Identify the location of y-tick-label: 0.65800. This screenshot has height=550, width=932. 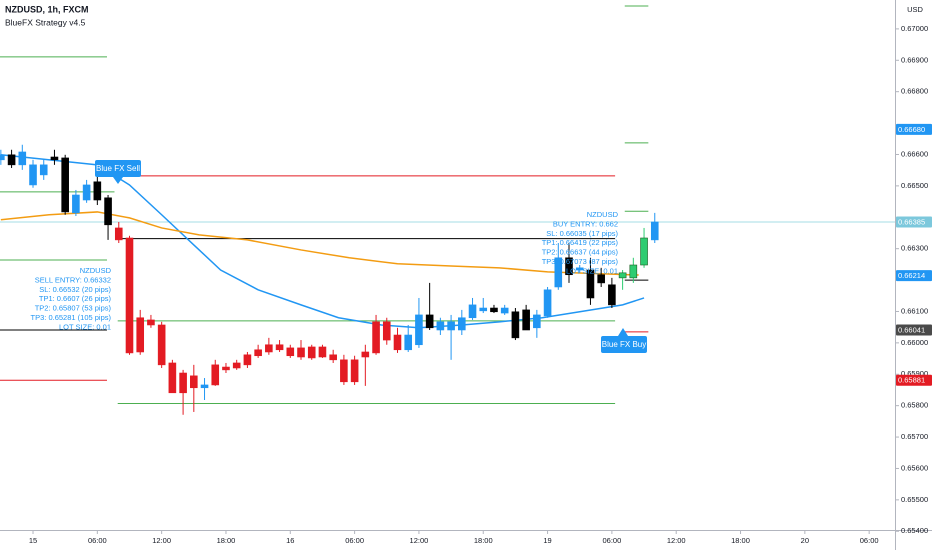
(914, 405).